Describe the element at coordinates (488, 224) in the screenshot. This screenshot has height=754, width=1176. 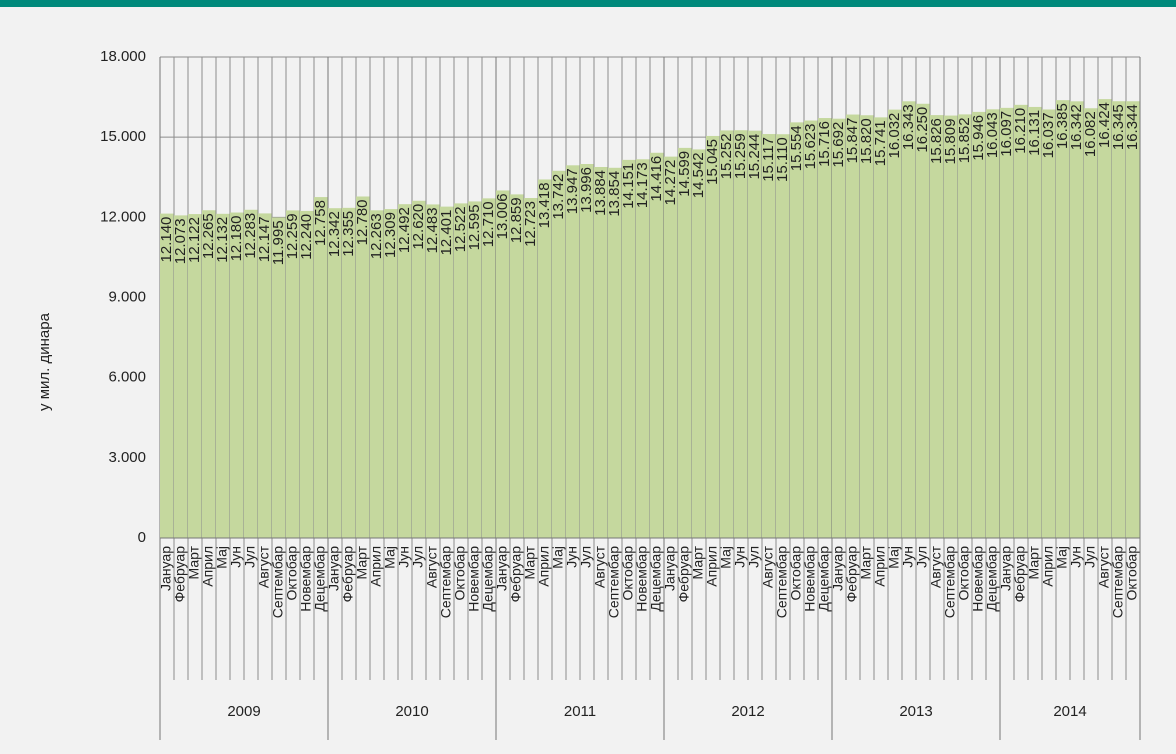
I see `value-label: 12.710` at that location.